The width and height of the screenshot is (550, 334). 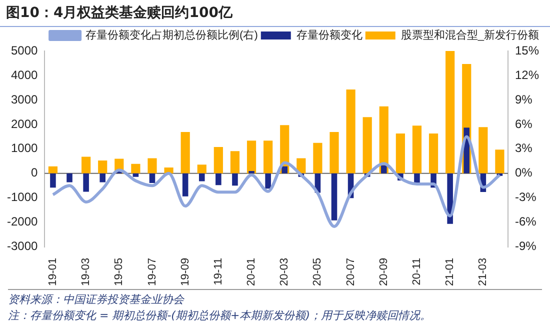 I want to click on x-tick-label: 20-03, so click(x=284, y=272).